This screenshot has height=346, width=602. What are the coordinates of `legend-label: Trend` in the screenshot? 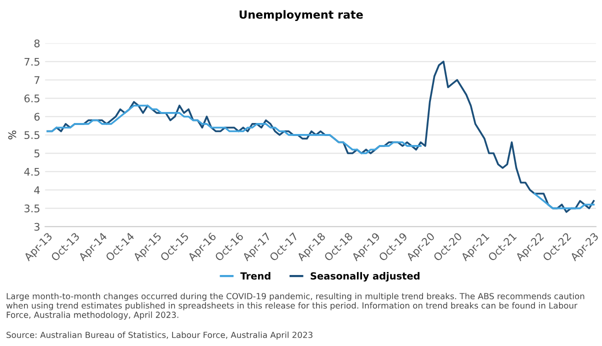 It's located at (255, 276).